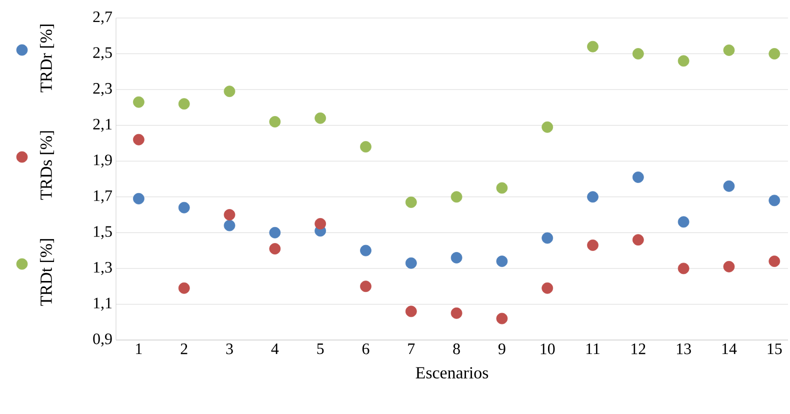  Describe the element at coordinates (775, 349) in the screenshot. I see `x-tick-label: 15` at that location.